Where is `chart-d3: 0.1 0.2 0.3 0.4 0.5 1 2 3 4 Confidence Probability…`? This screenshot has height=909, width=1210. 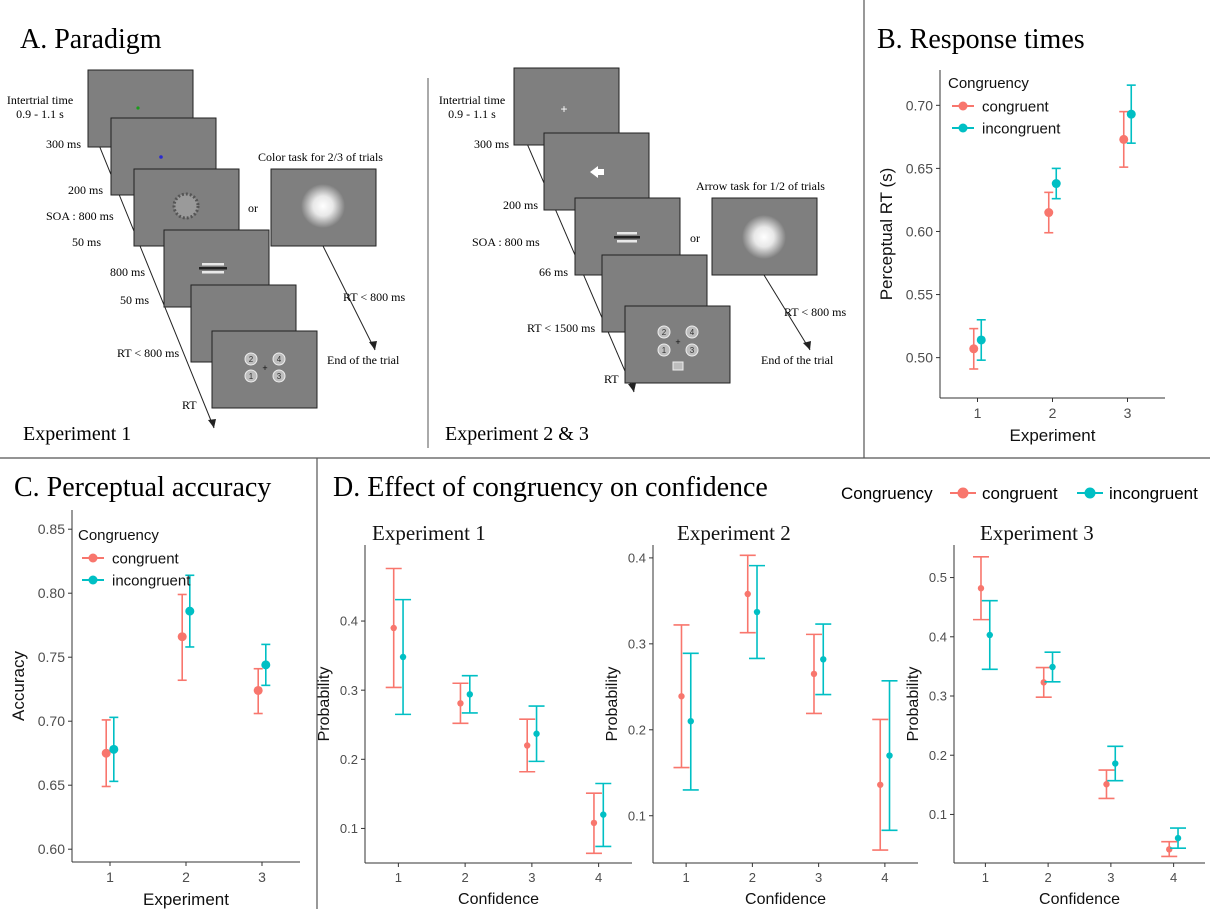
chart-d3: 0.1 0.2 0.3 0.4 0.5 1 2 3 4 Confidence Probability… is located at coordinates (1055, 714).